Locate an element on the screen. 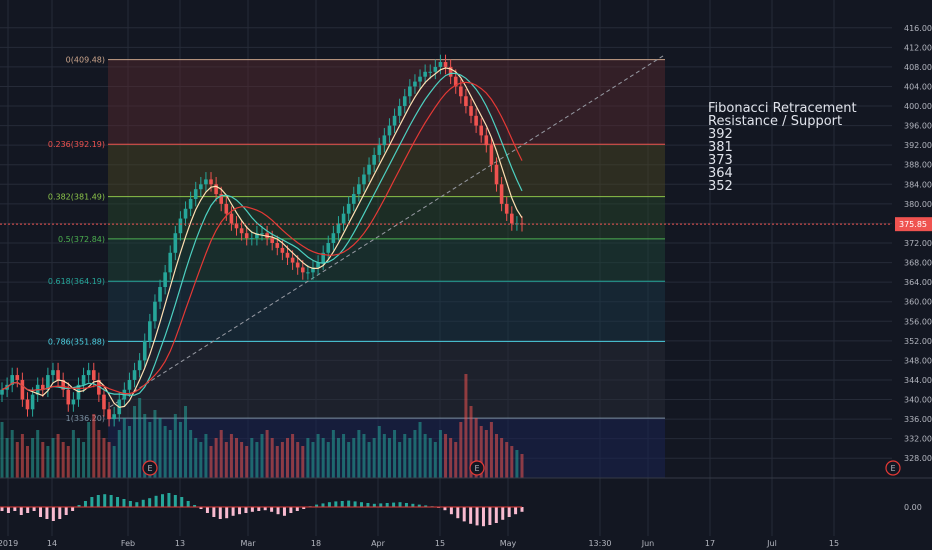  time-tick-label: Apr is located at coordinates (378, 543).